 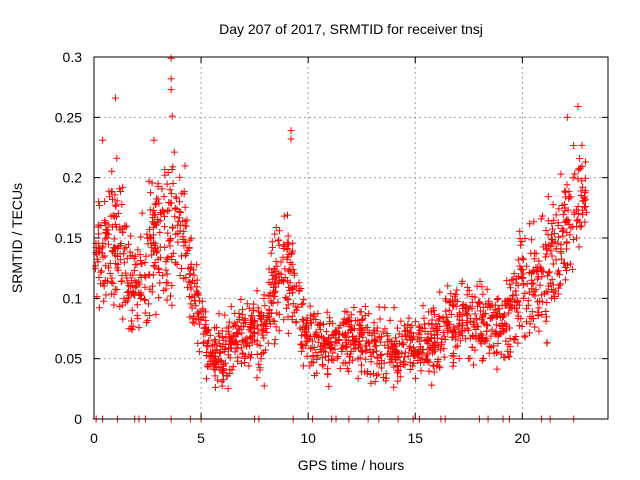 What do you see at coordinates (351, 465) in the screenshot?
I see `x-axis-label: GPS time / hours` at bounding box center [351, 465].